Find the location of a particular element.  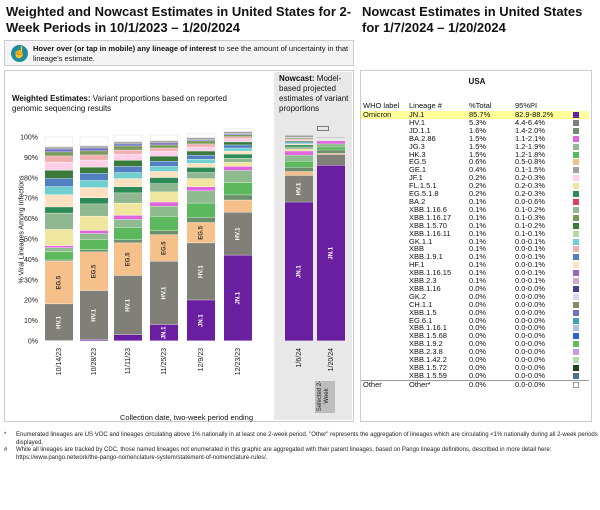

cell-lineage: XBB.1.5.72 is located at coordinates (428, 367).